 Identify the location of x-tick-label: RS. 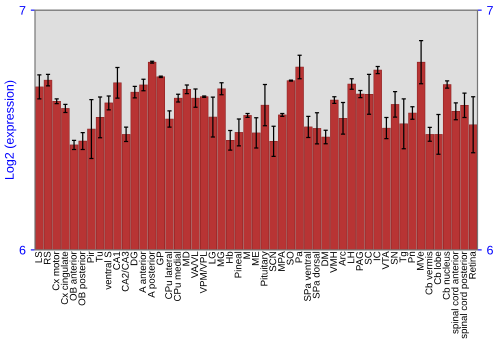
(47, 258).